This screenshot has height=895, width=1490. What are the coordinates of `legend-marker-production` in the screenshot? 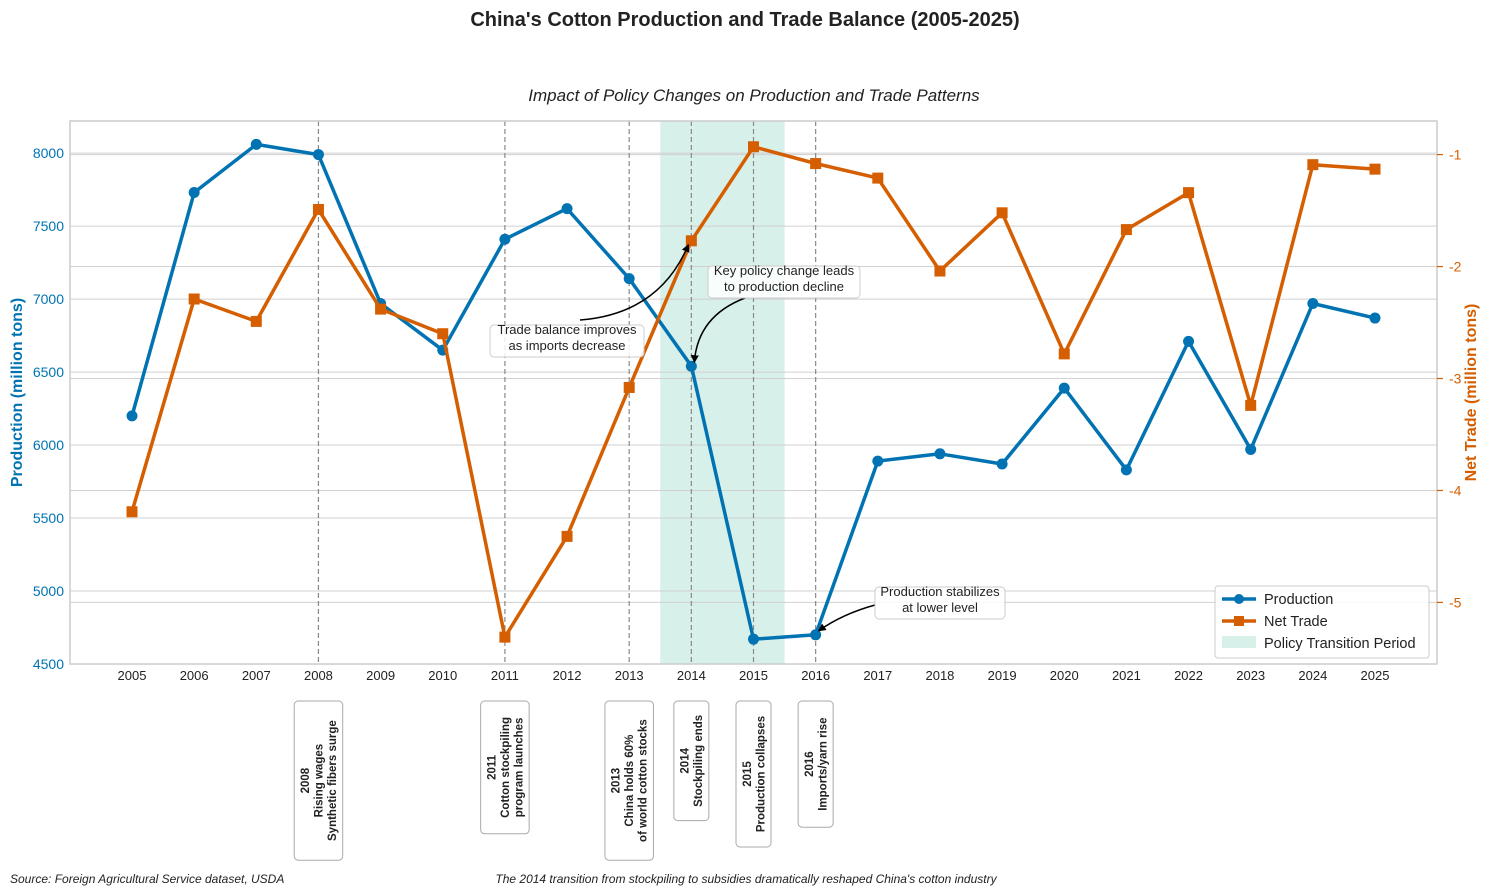 It's located at (1239, 599).